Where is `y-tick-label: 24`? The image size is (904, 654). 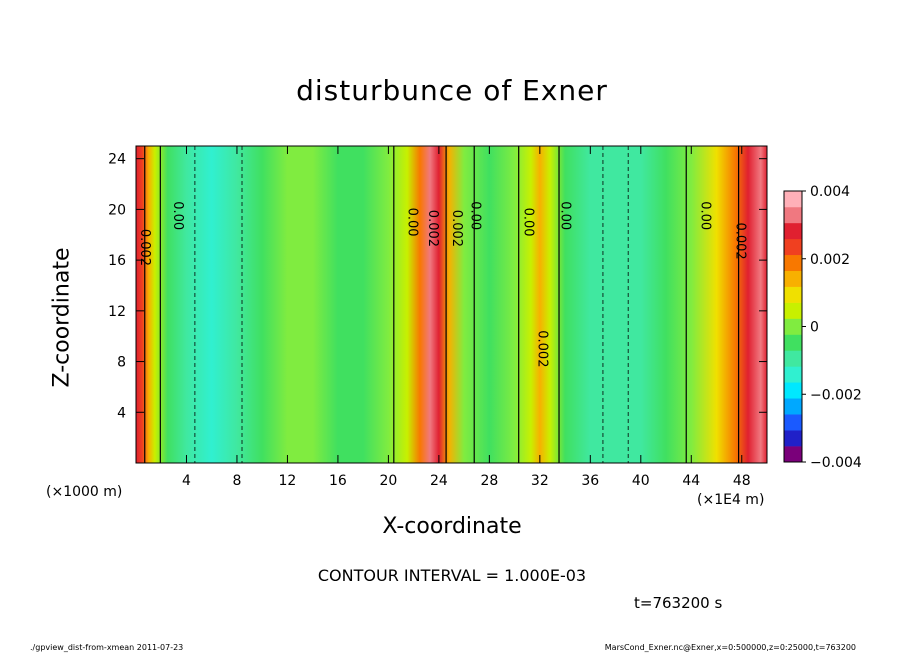
y-tick-label: 24 is located at coordinates (117, 160).